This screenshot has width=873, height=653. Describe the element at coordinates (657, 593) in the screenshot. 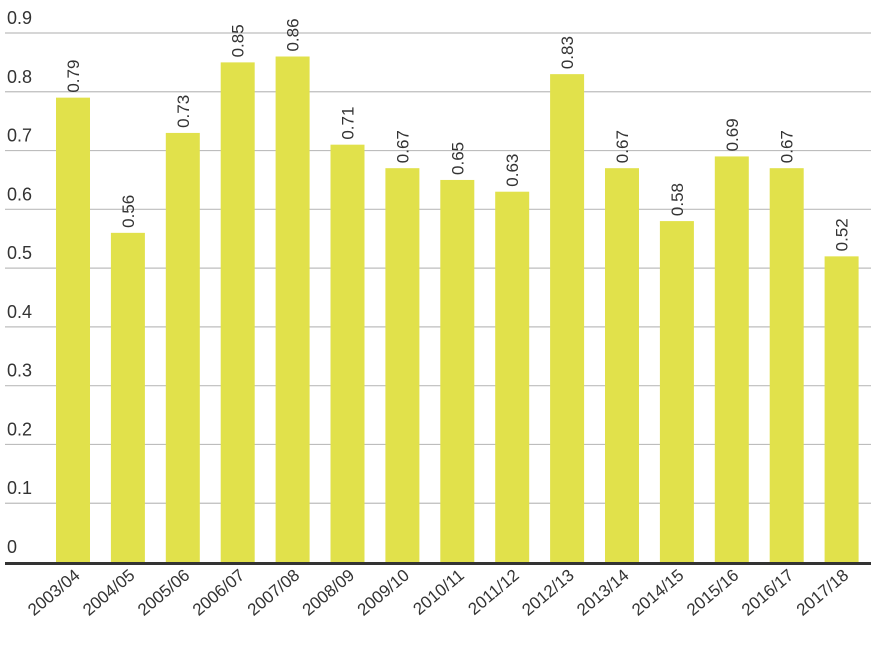

I see `x-tick-label: 2014/15` at that location.